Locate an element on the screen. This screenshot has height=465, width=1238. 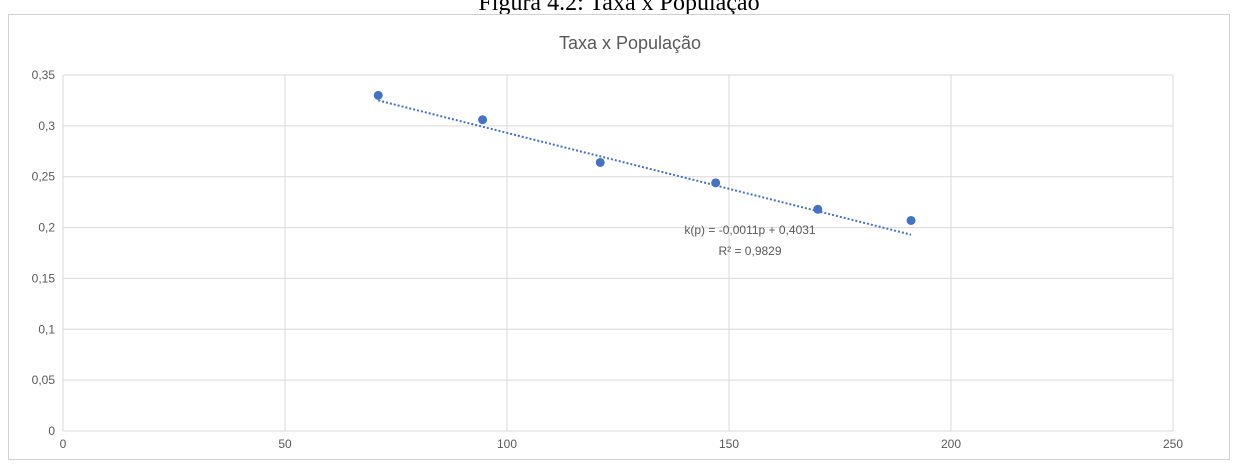
y-tick-label: 0,35 is located at coordinates (44, 75).